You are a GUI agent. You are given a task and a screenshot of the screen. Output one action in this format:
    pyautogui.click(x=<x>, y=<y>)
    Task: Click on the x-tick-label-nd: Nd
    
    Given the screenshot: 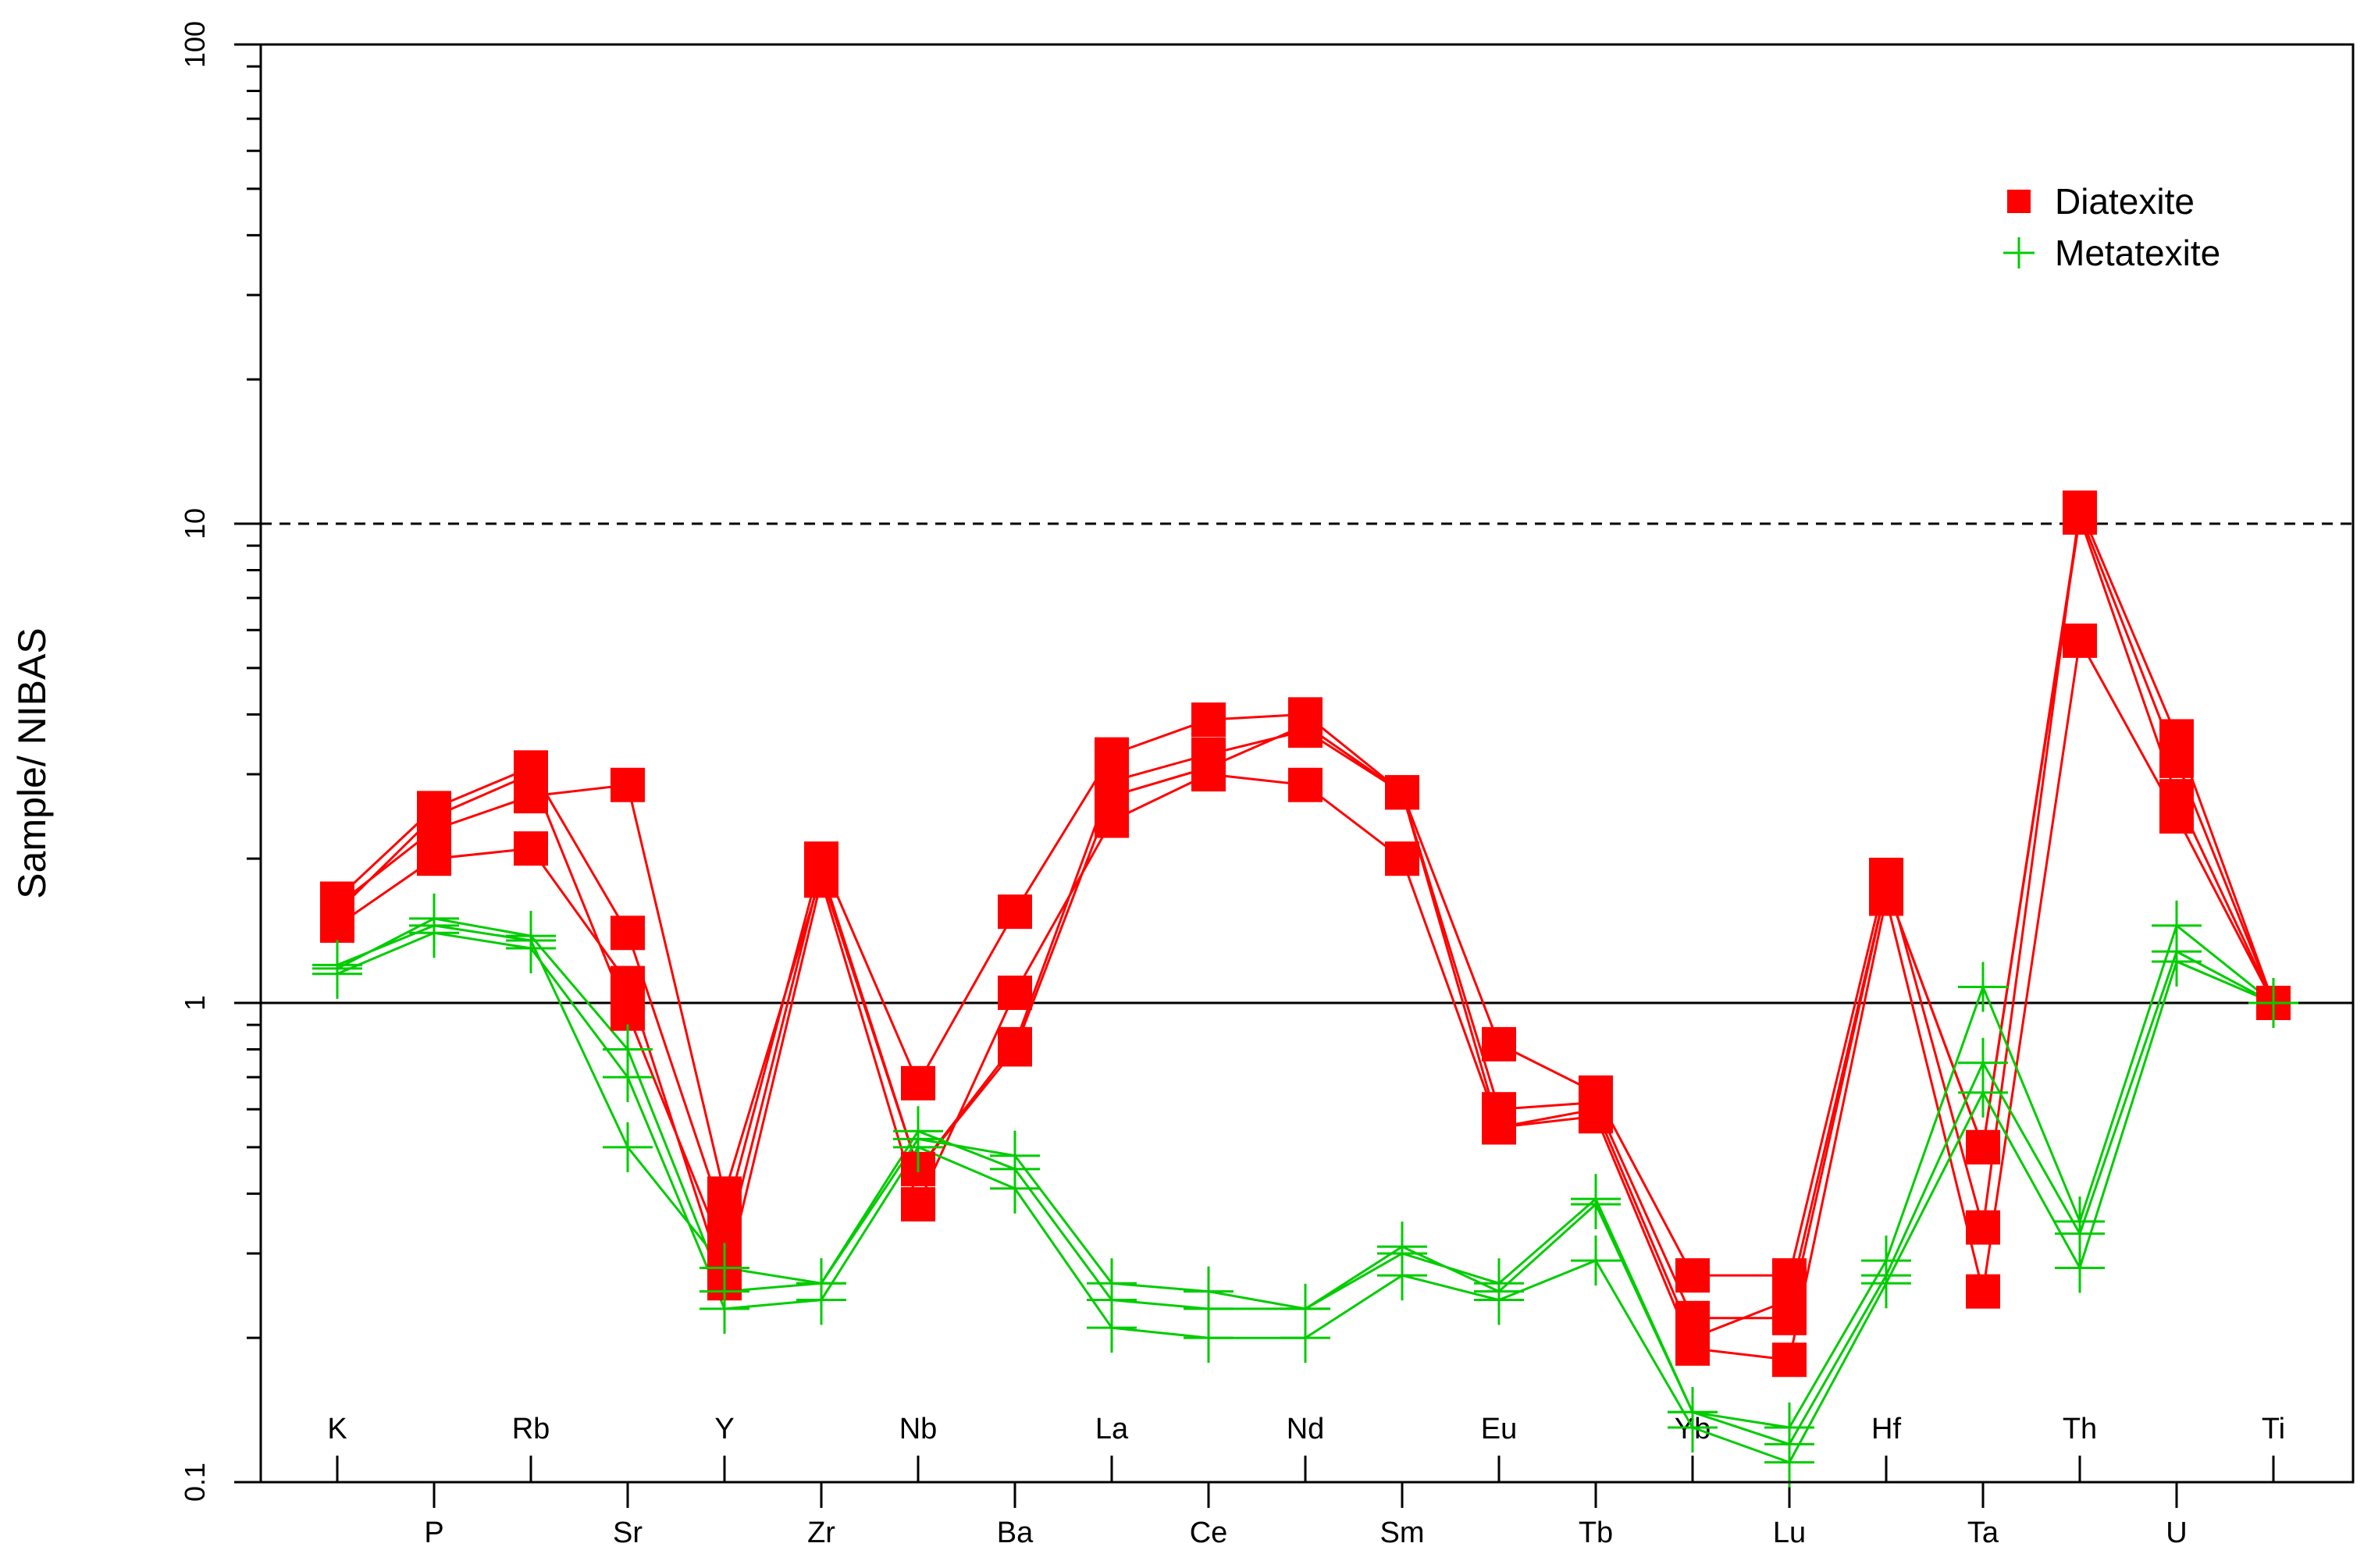 What is the action you would take?
    pyautogui.click(x=1306, y=1429)
    